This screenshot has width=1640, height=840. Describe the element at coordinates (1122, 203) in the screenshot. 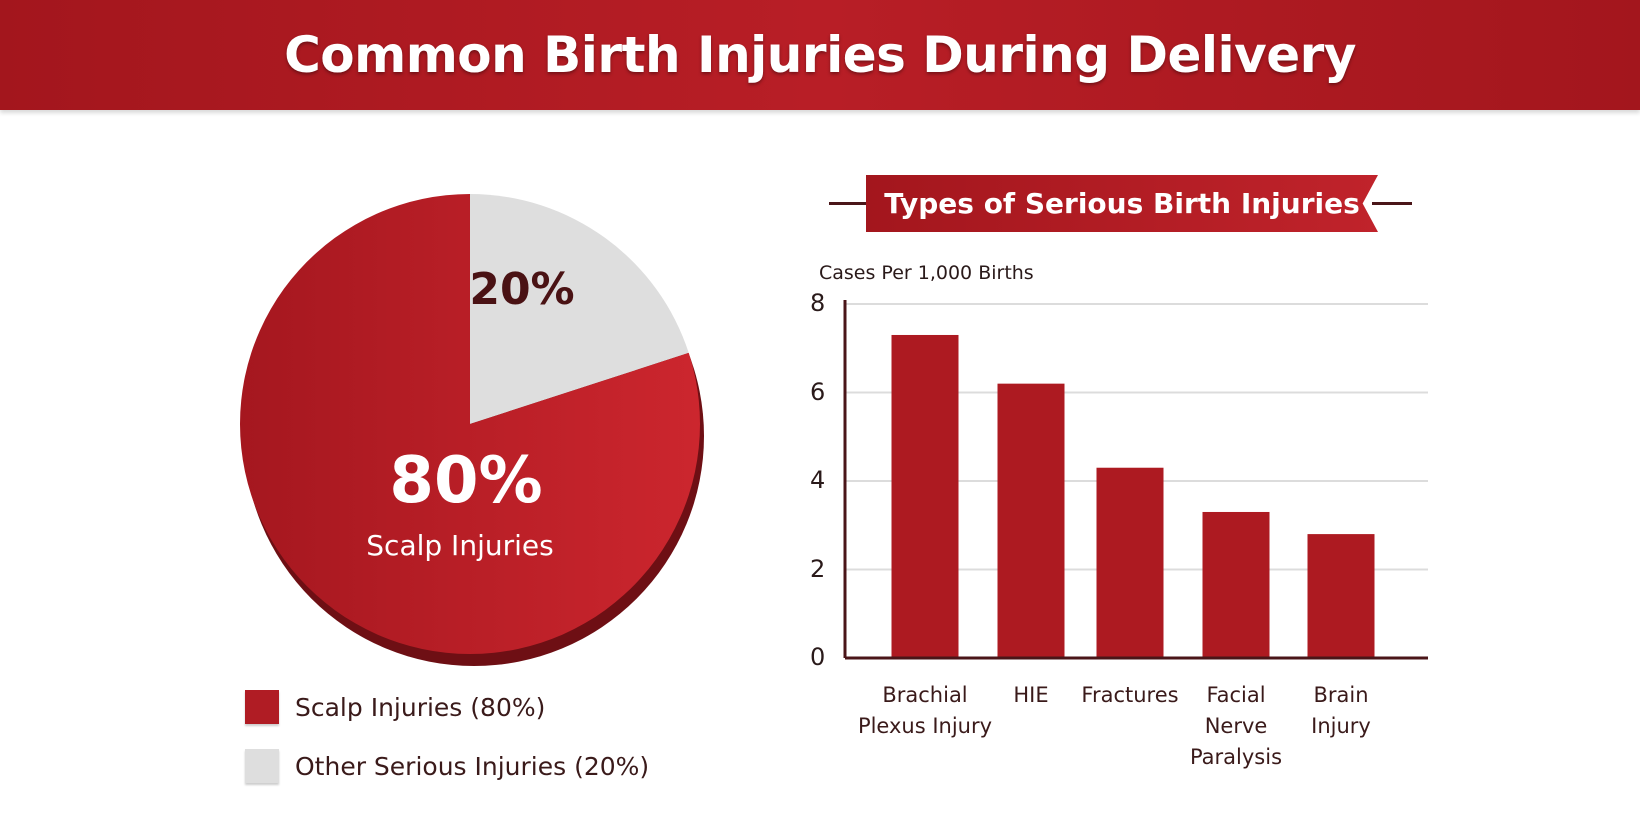

I see `bar-chart-title: Types of Serious Birth Injuries` at that location.